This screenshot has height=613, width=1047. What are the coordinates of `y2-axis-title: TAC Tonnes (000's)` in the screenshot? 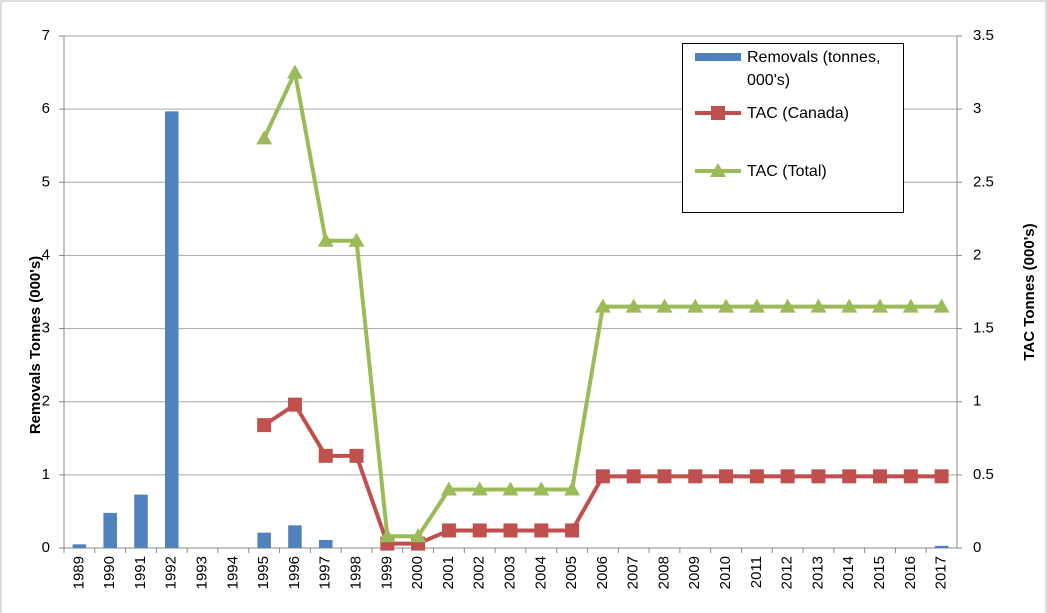 It's located at (1029, 291).